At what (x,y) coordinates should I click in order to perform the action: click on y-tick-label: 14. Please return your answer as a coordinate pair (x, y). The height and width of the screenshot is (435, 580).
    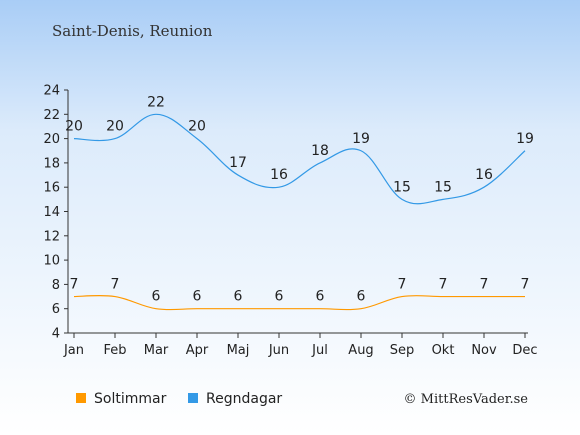
    Looking at the image, I should click on (51, 212).